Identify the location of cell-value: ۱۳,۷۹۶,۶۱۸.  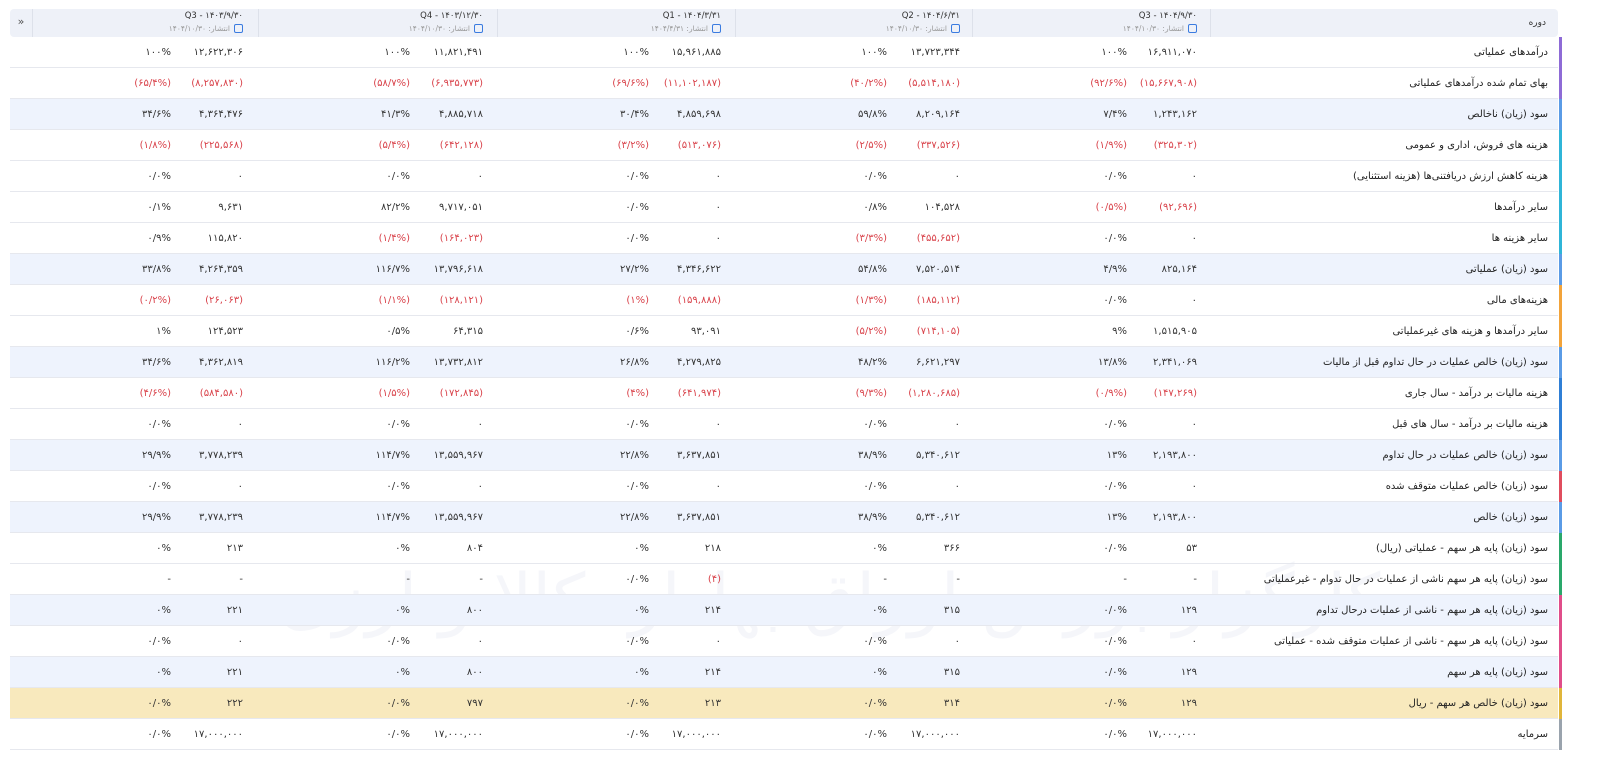
(458, 269).